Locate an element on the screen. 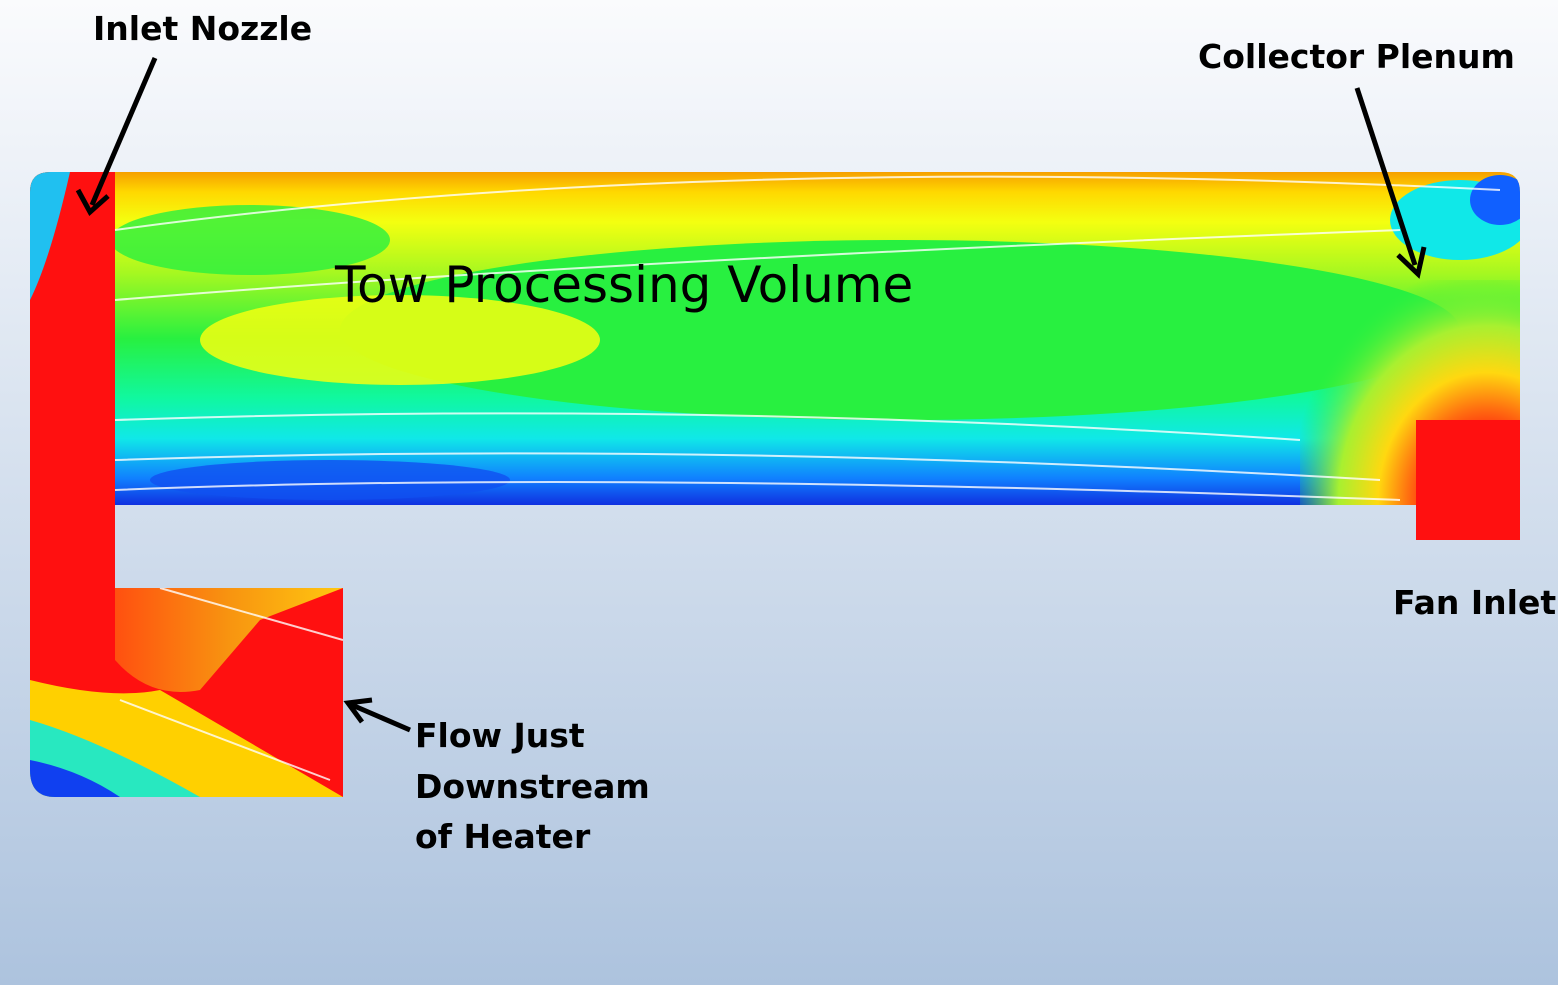  label: Tow Processing Volume is located at coordinates (623, 285).